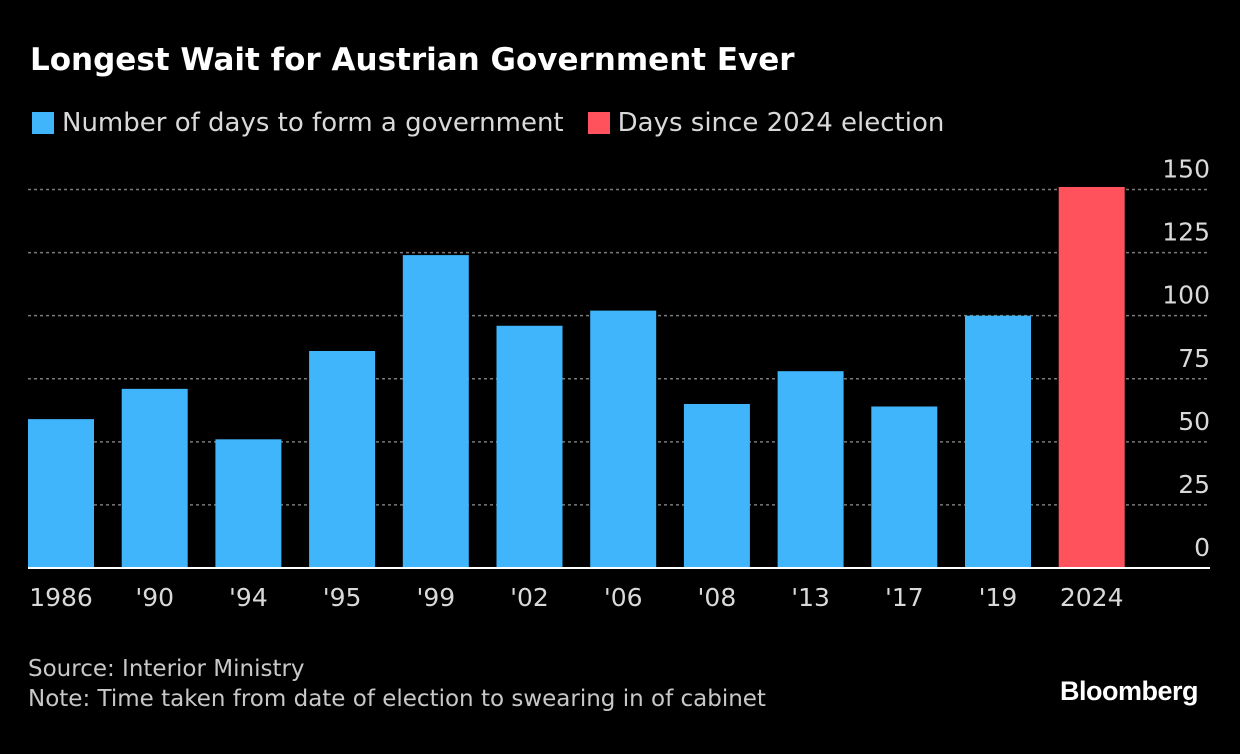  I want to click on legend-swatch-blue, so click(43, 123).